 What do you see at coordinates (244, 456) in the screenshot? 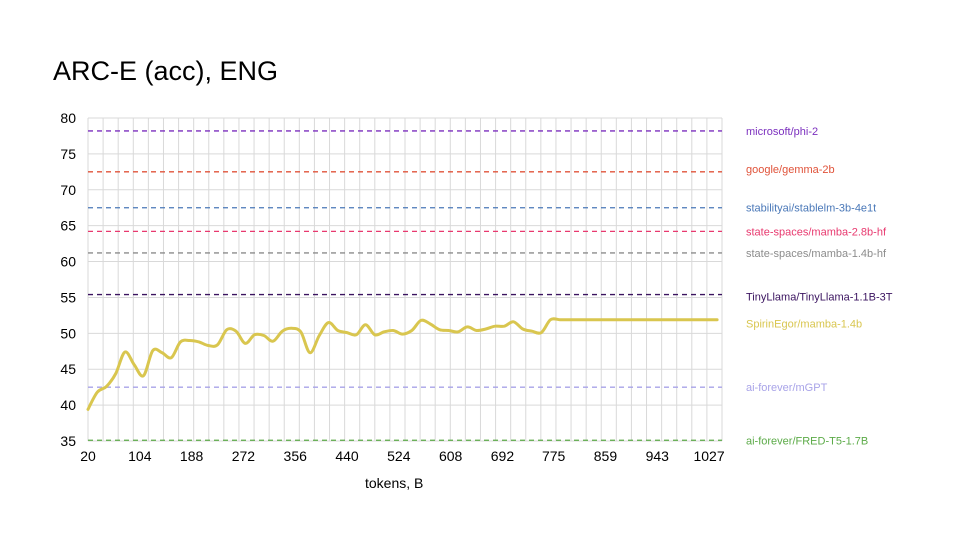
I see `x-tick-label: 272` at bounding box center [244, 456].